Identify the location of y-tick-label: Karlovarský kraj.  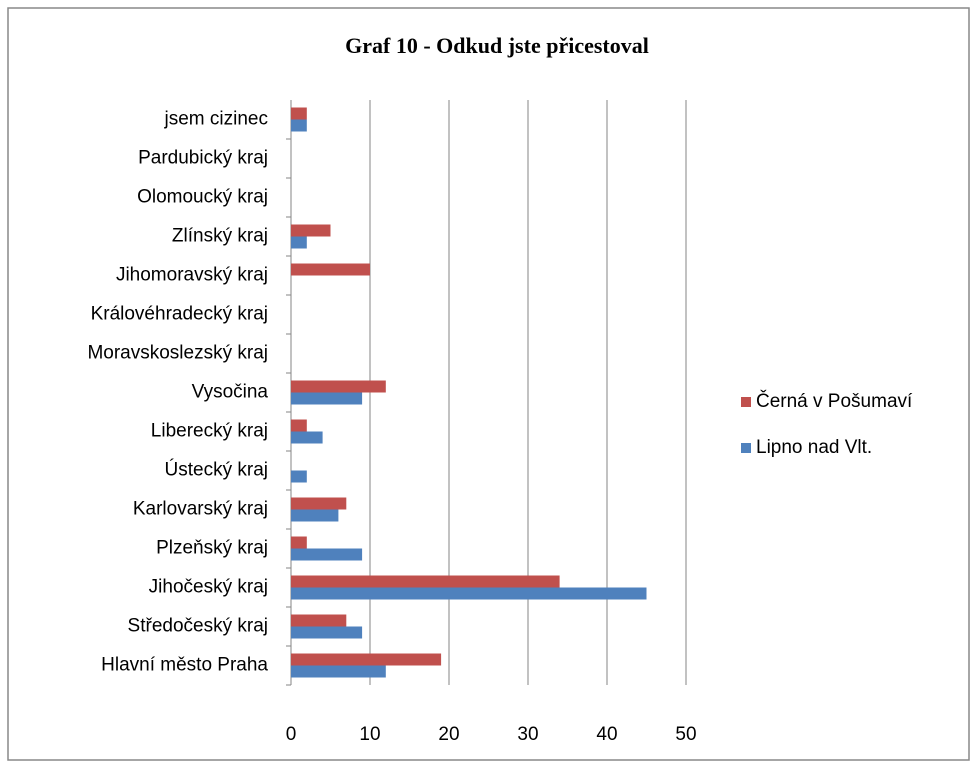
(200, 509).